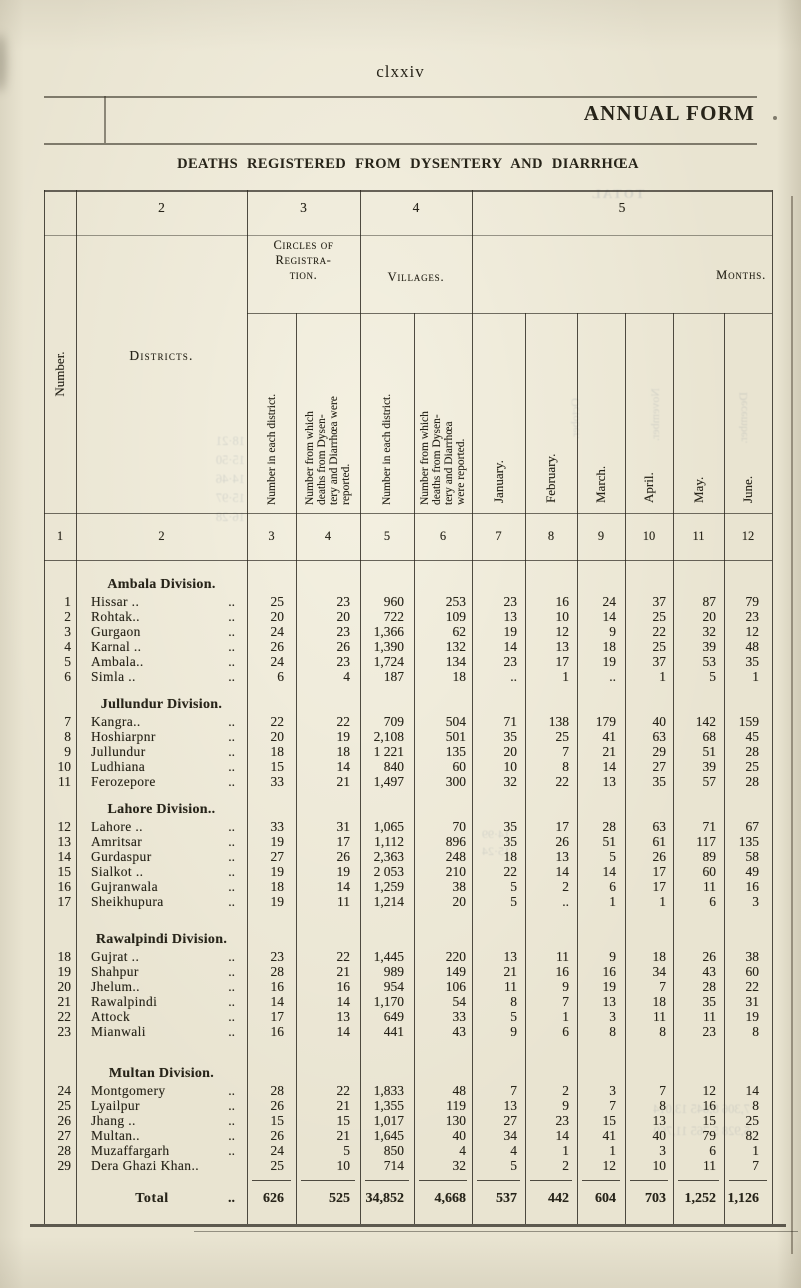 The height and width of the screenshot is (1288, 801). Describe the element at coordinates (116, 646) in the screenshot. I see `district-name: Karnal ..` at that location.